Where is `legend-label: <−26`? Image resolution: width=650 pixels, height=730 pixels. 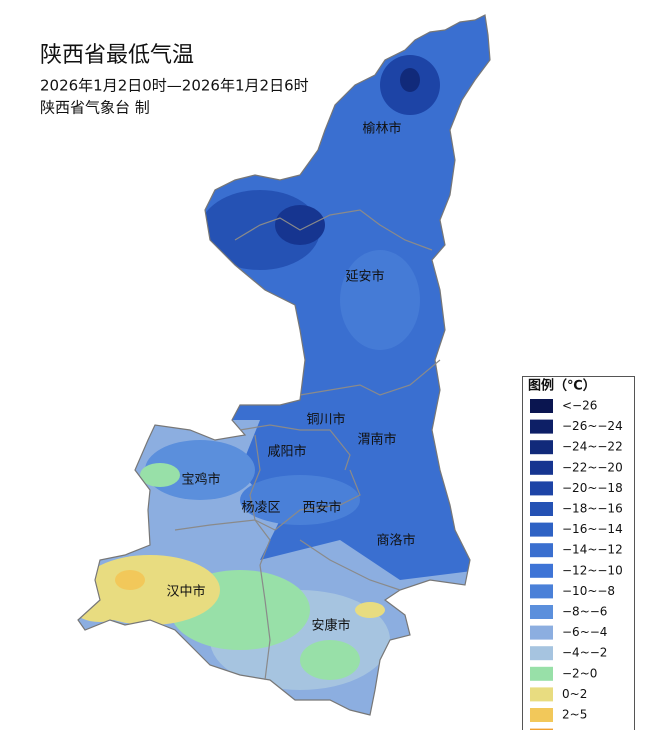
legend-label: <−26 is located at coordinates (579, 406).